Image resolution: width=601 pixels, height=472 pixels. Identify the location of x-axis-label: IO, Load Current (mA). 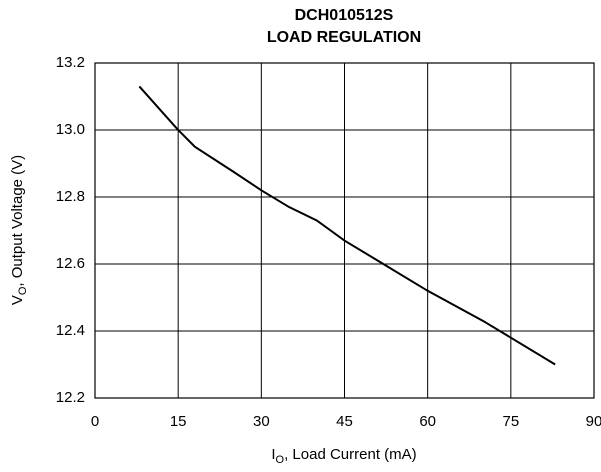
(343, 456).